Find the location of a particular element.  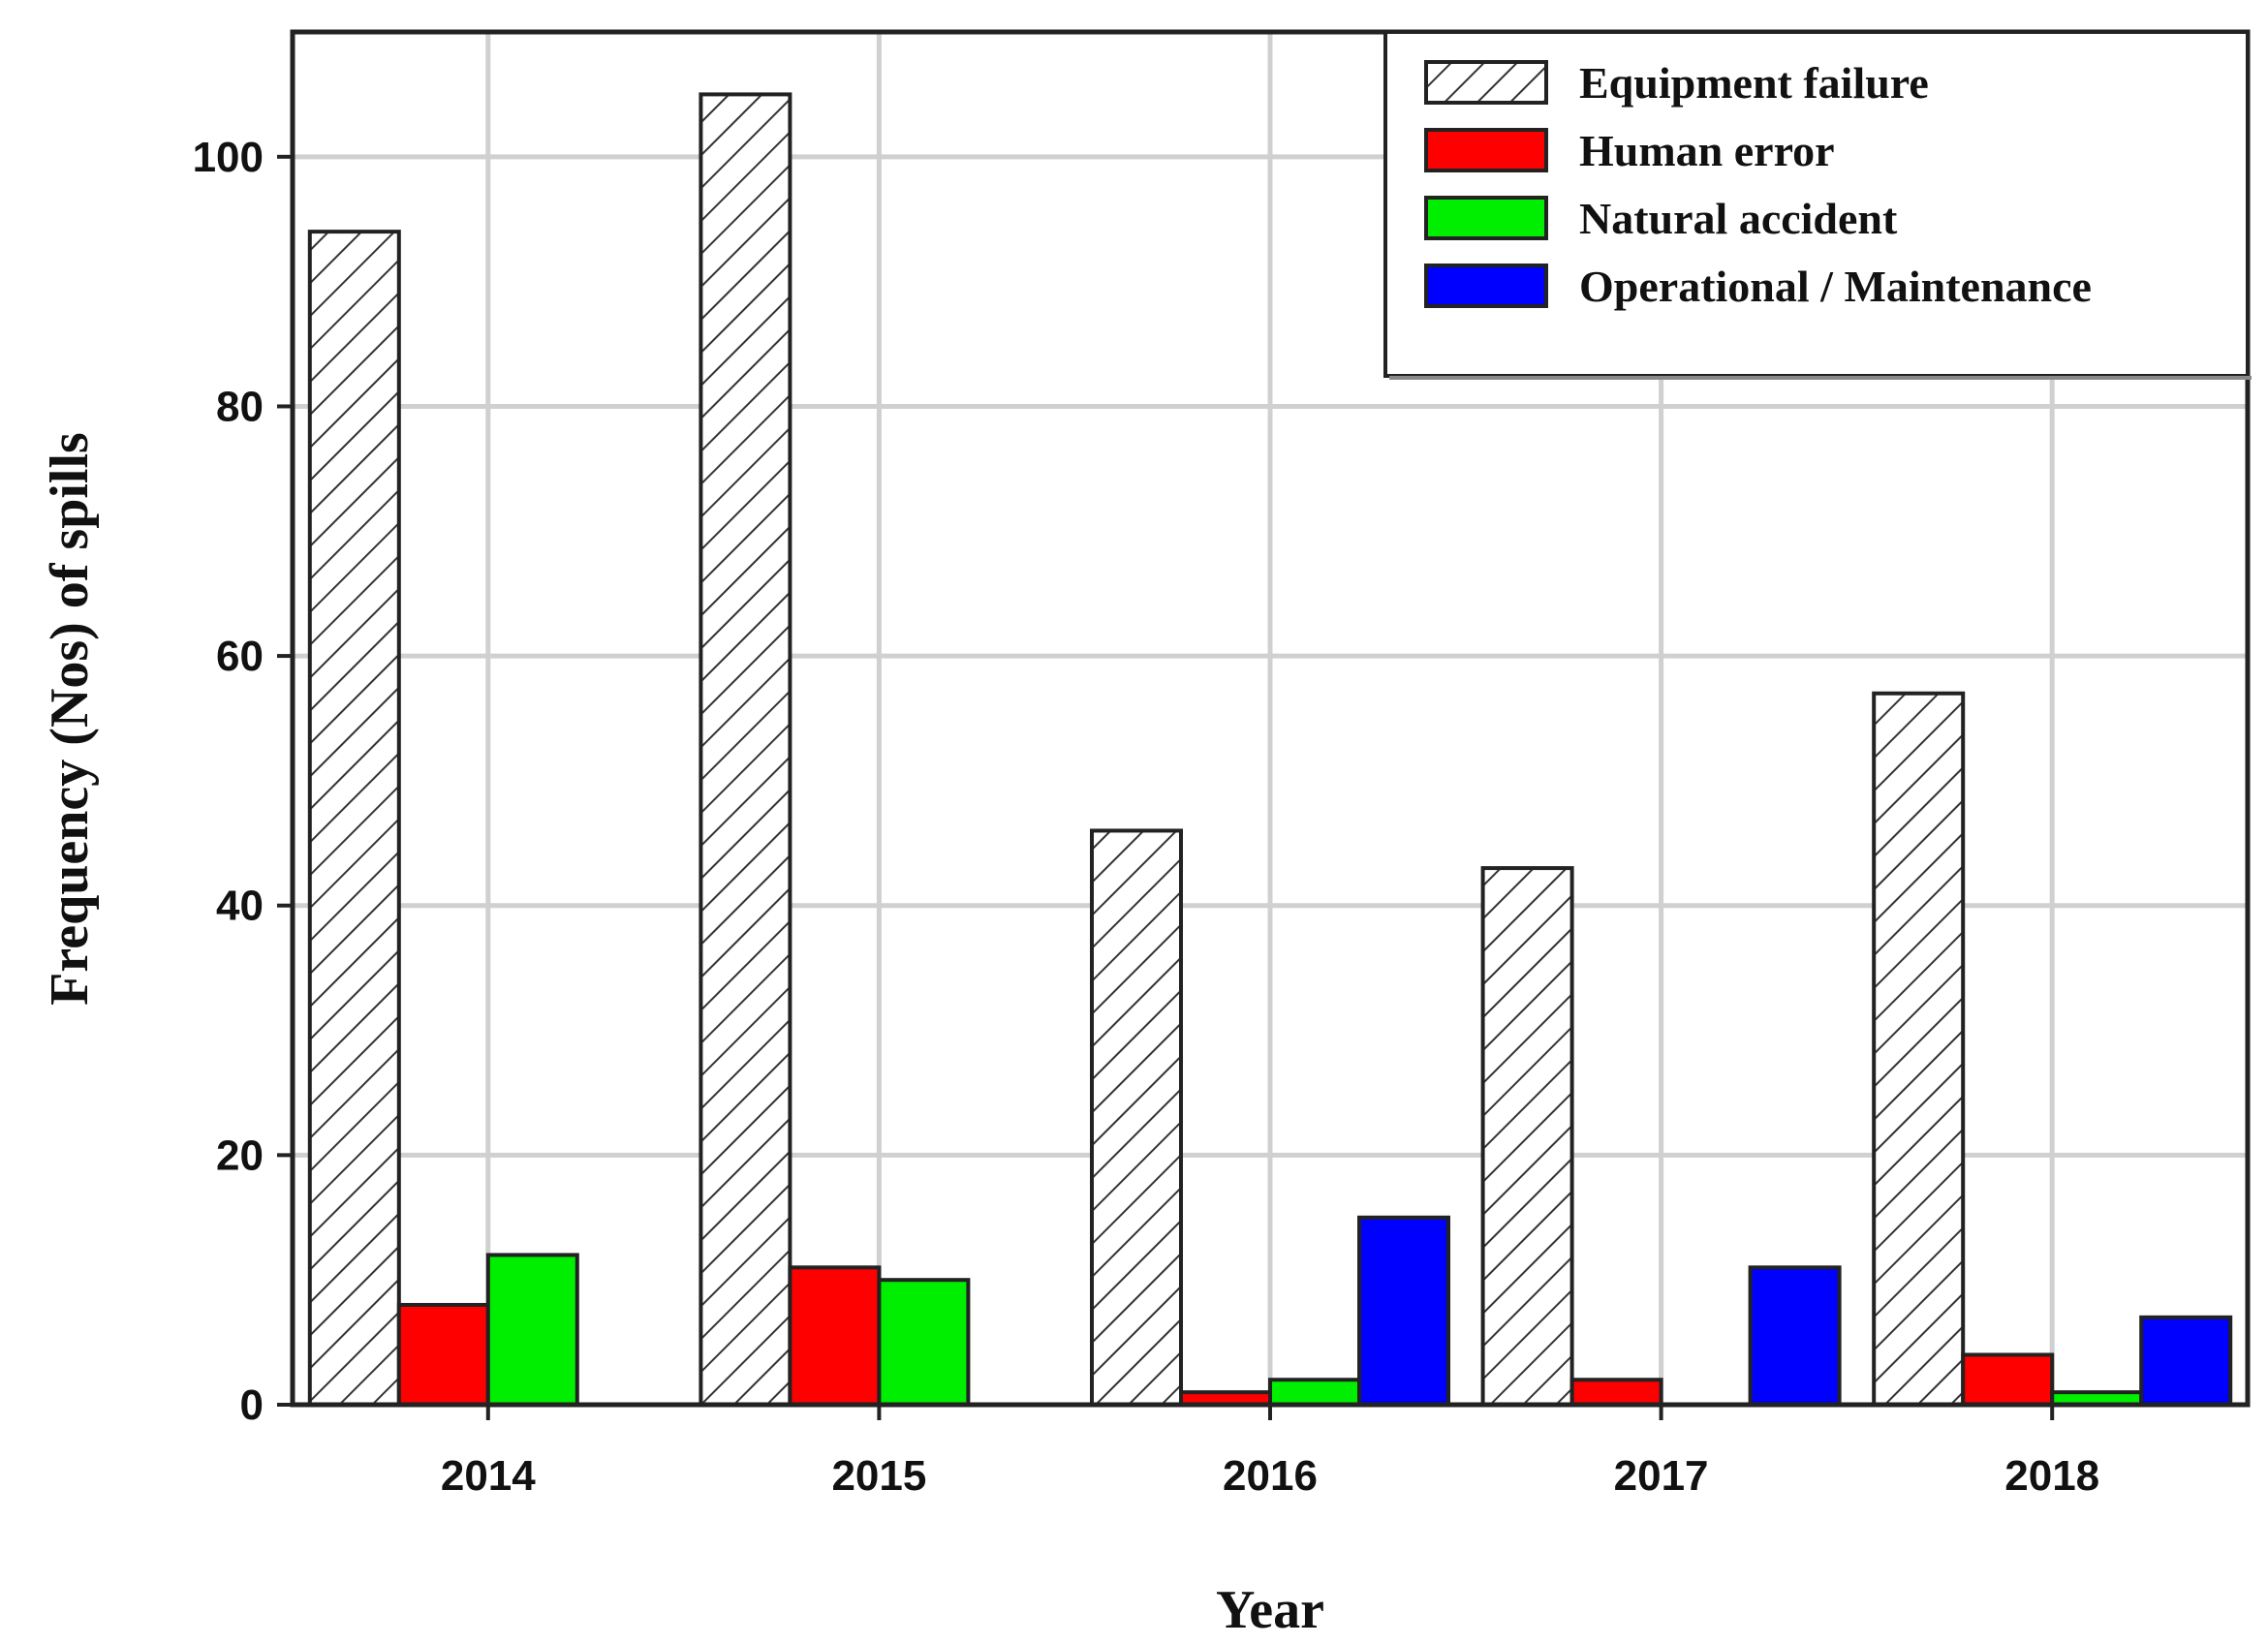

y-tick-label: 20 is located at coordinates (240, 1155).